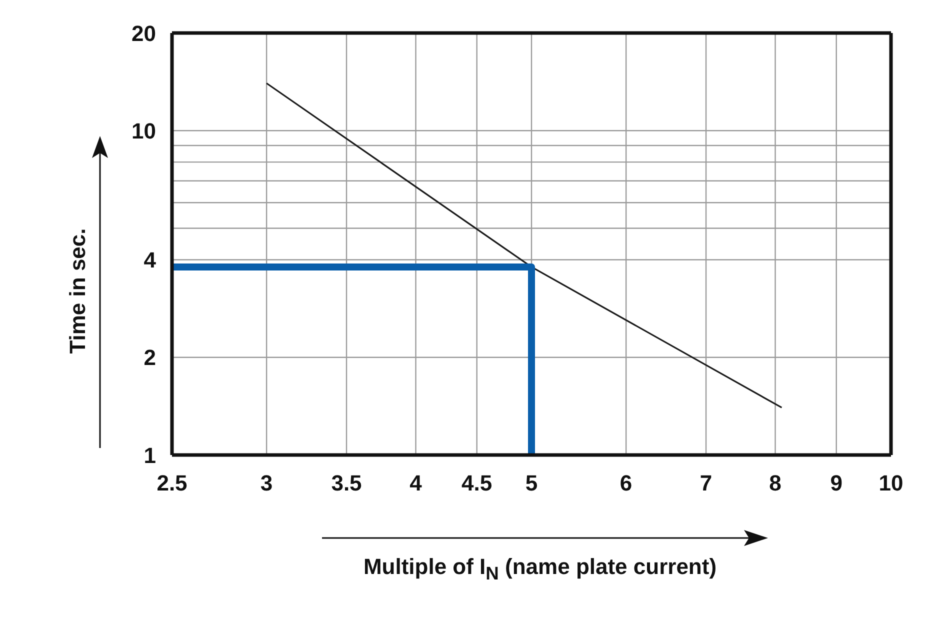  I want to click on x-tick-label: 3, so click(266, 483).